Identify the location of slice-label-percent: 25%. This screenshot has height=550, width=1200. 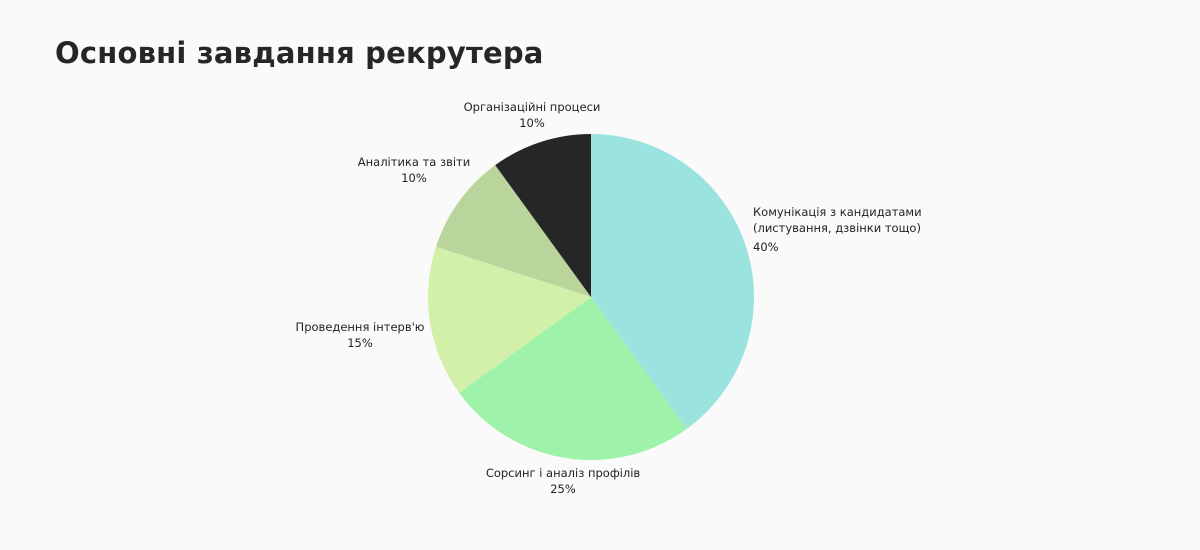
(563, 489).